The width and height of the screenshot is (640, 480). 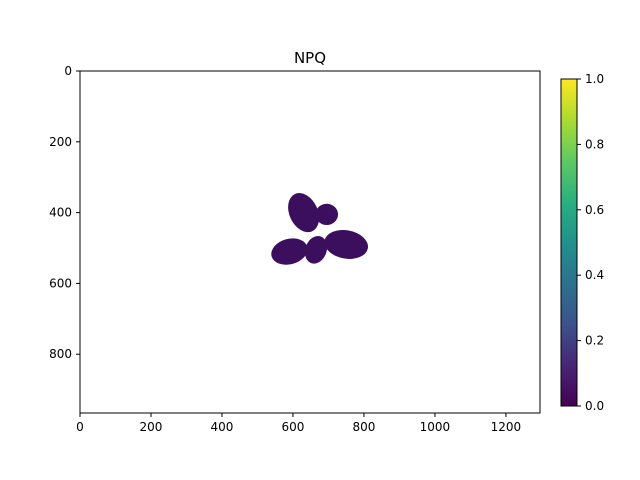 I want to click on chart-title: NPQ, so click(x=310, y=58).